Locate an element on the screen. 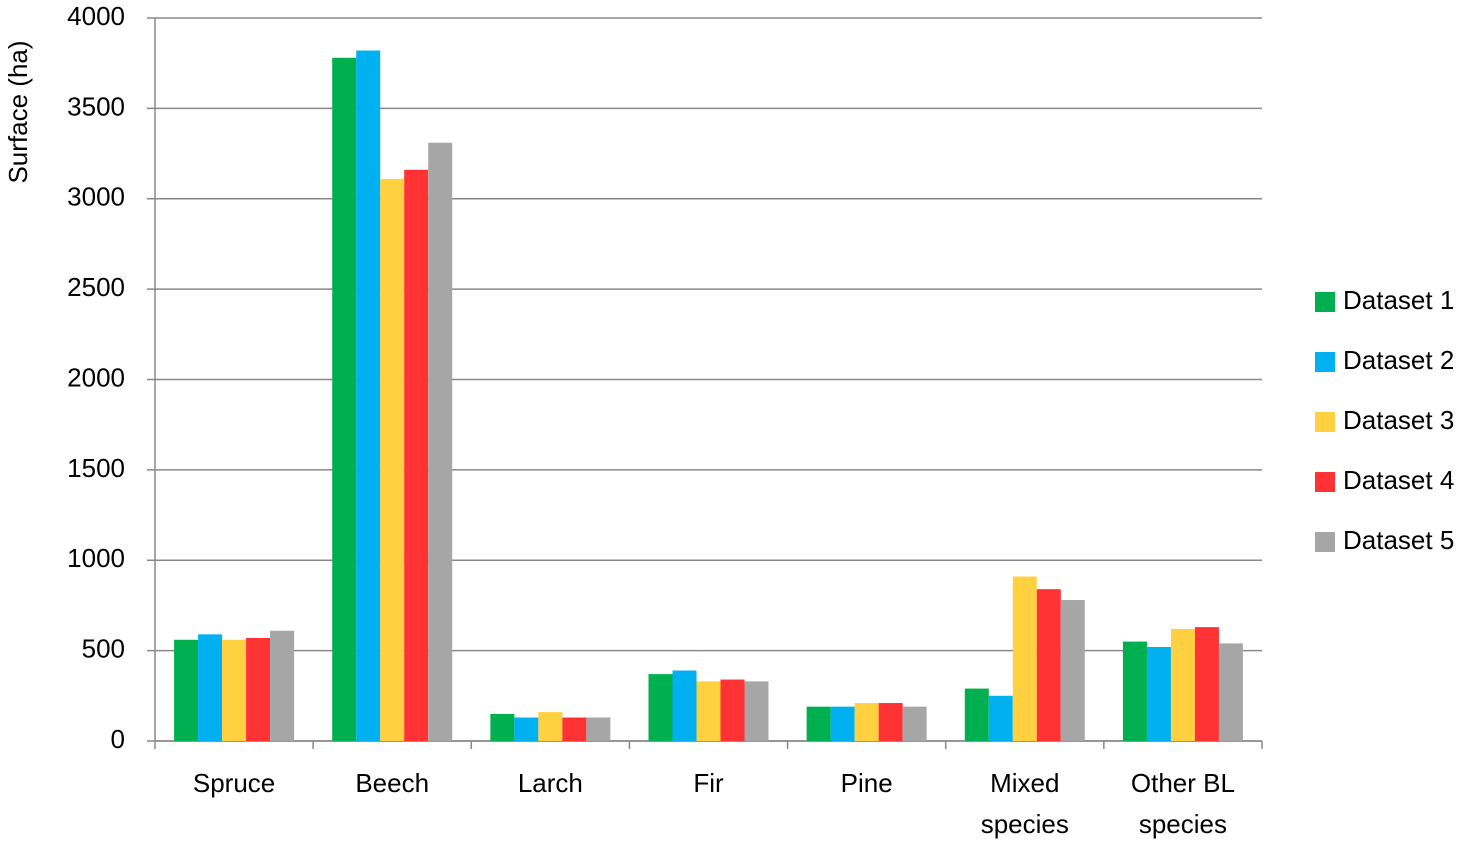  legend-label: Dataset 2 is located at coordinates (1398, 360).